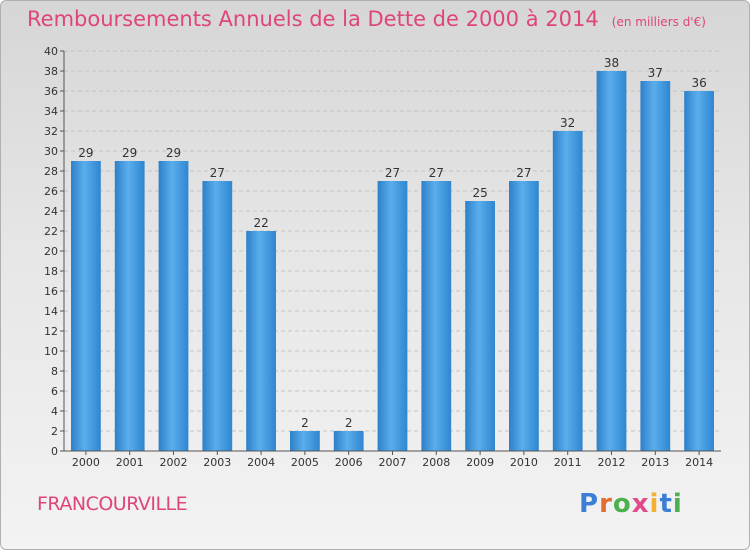 The height and width of the screenshot is (550, 750). I want to click on bar-2005, so click(305, 441).